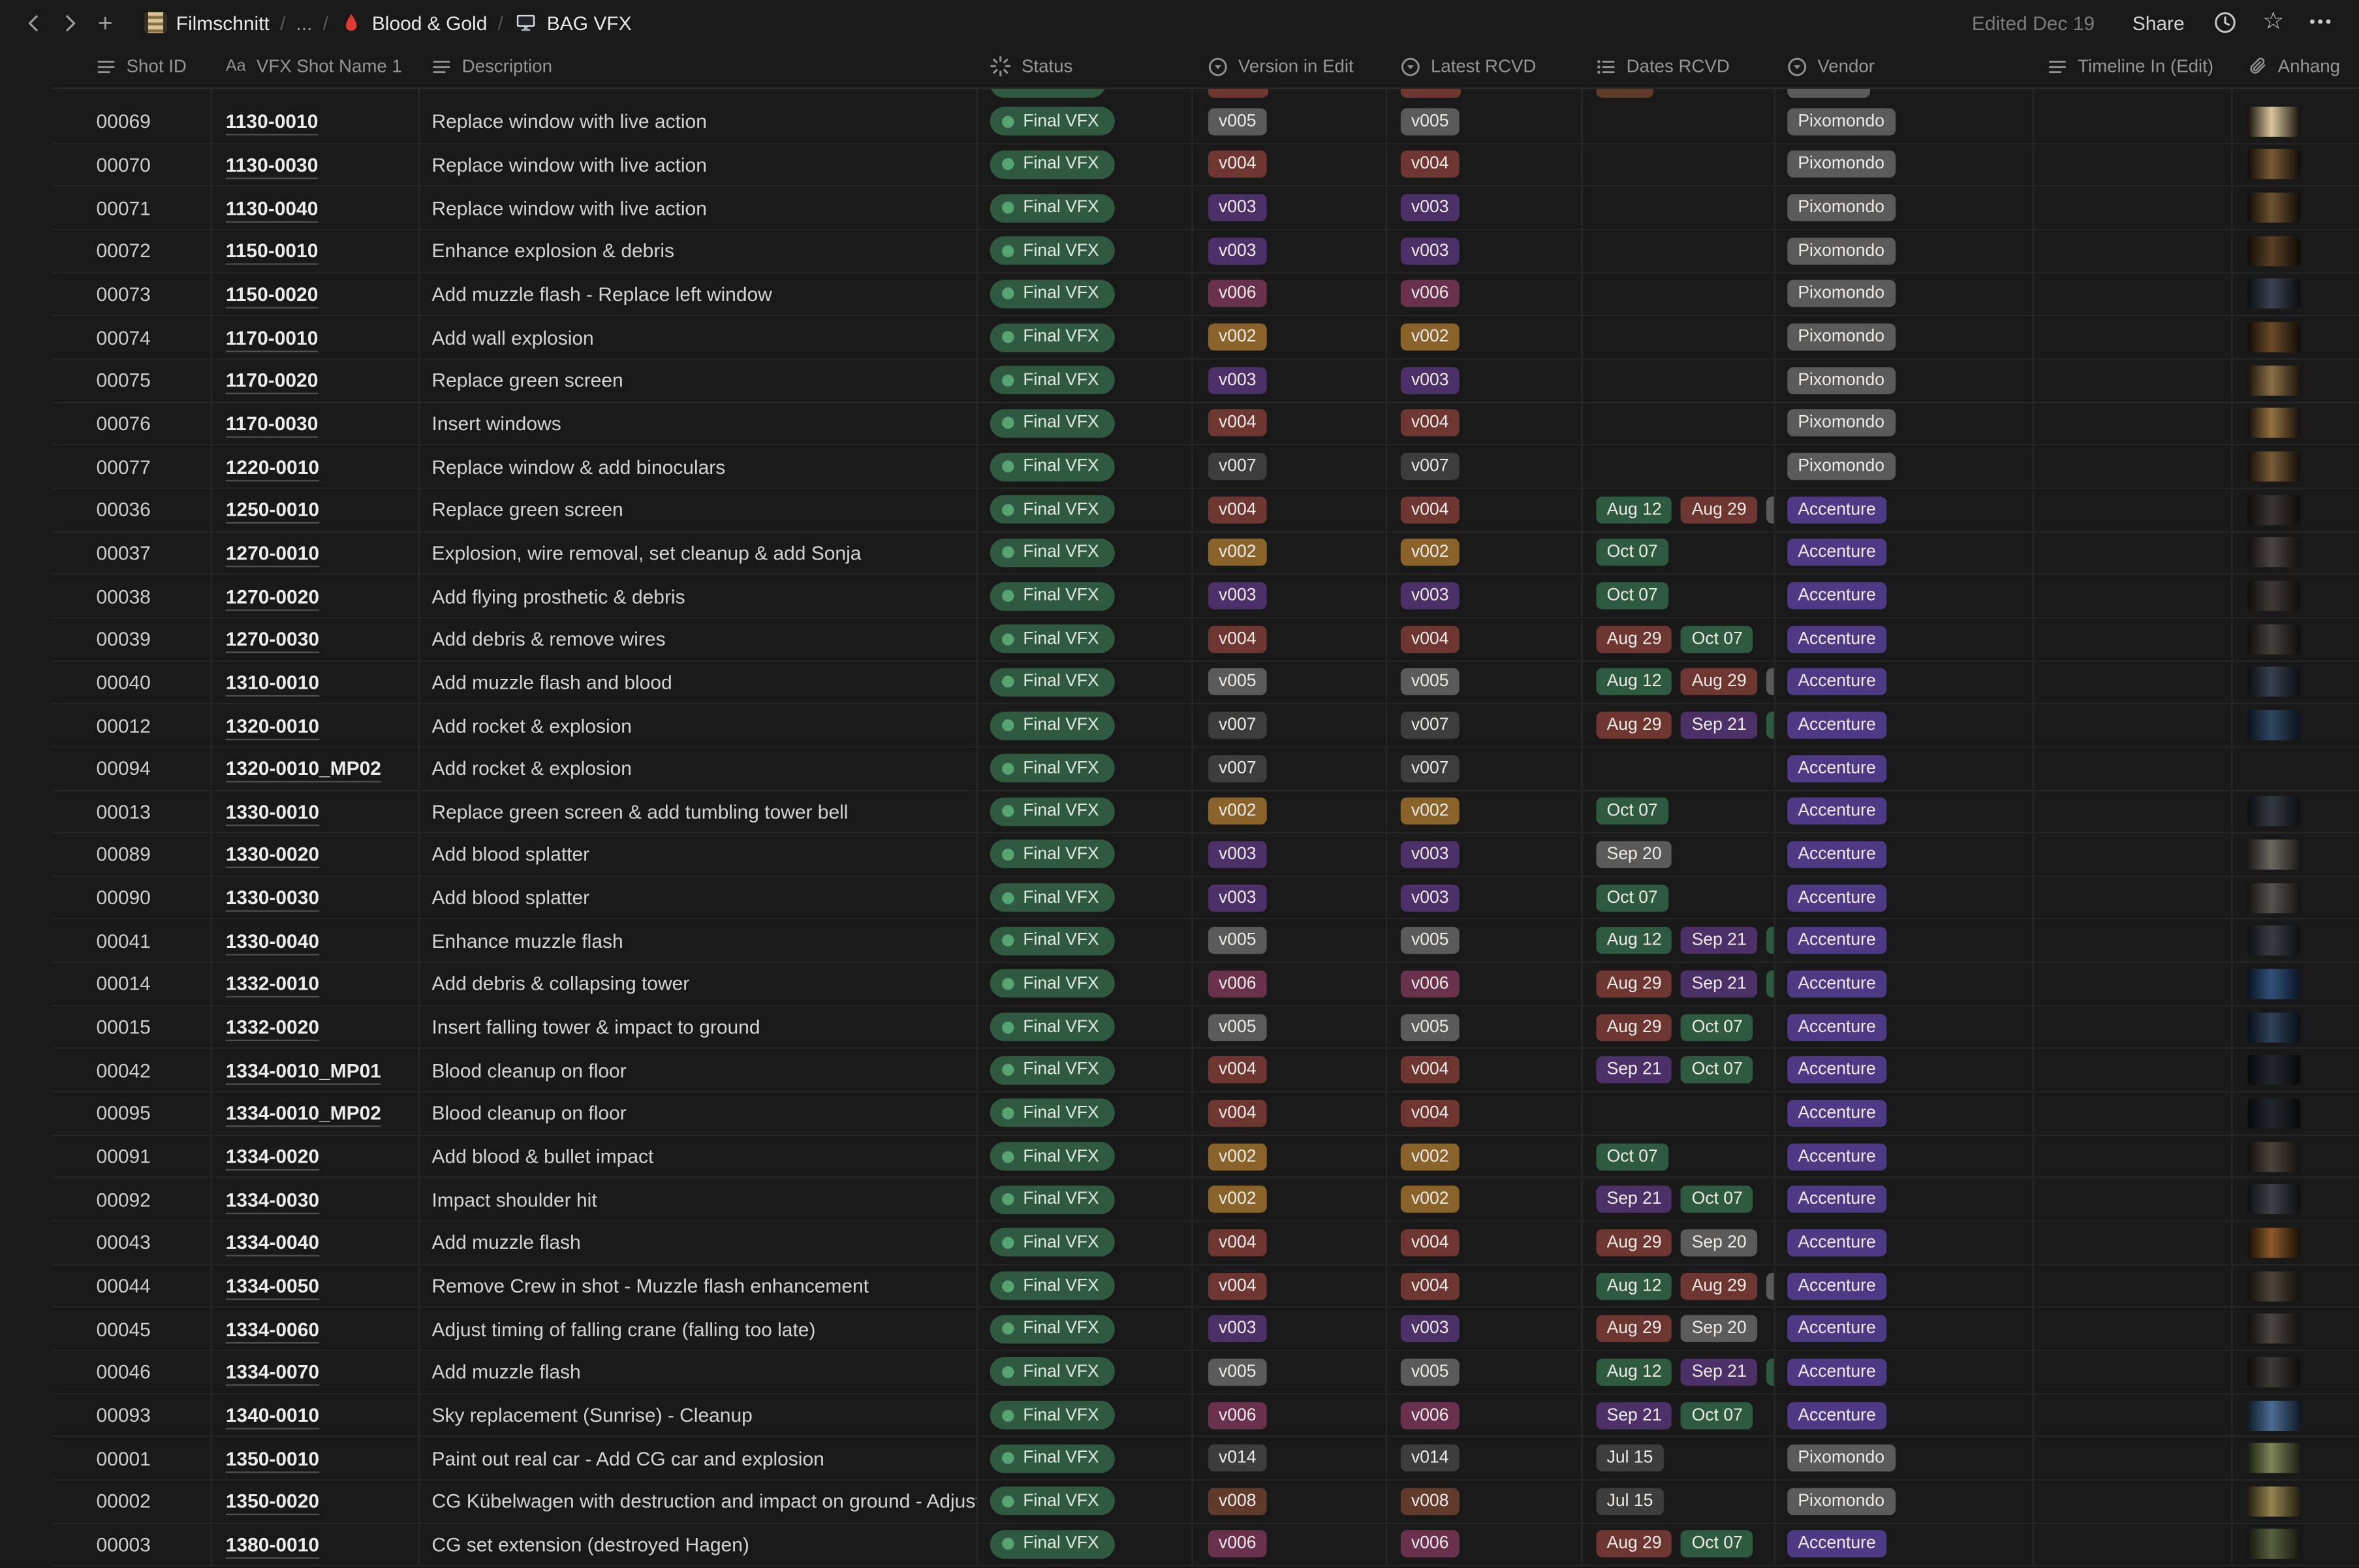  What do you see at coordinates (316, 595) in the screenshot?
I see `cell-vfx-shot-name: 1270-0020` at bounding box center [316, 595].